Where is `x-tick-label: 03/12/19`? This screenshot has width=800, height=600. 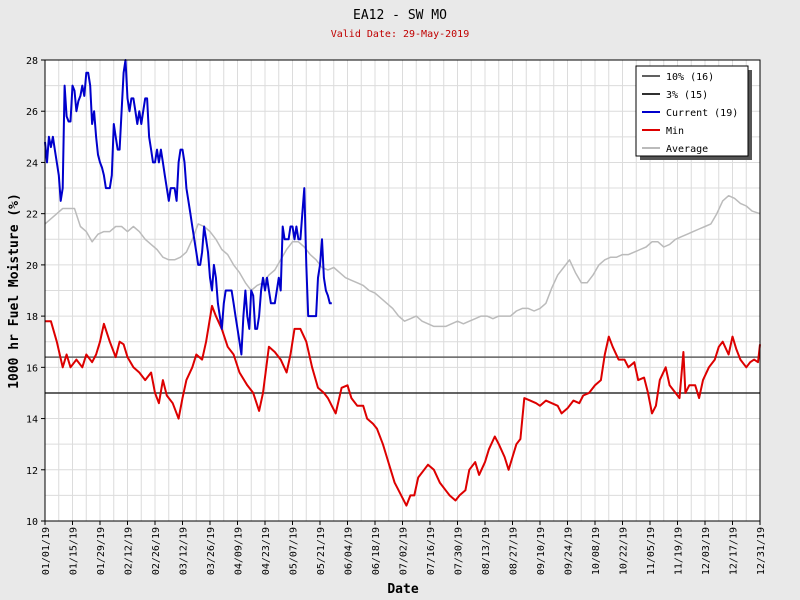 x-tick-label: 03/12/19 is located at coordinates (184, 551).